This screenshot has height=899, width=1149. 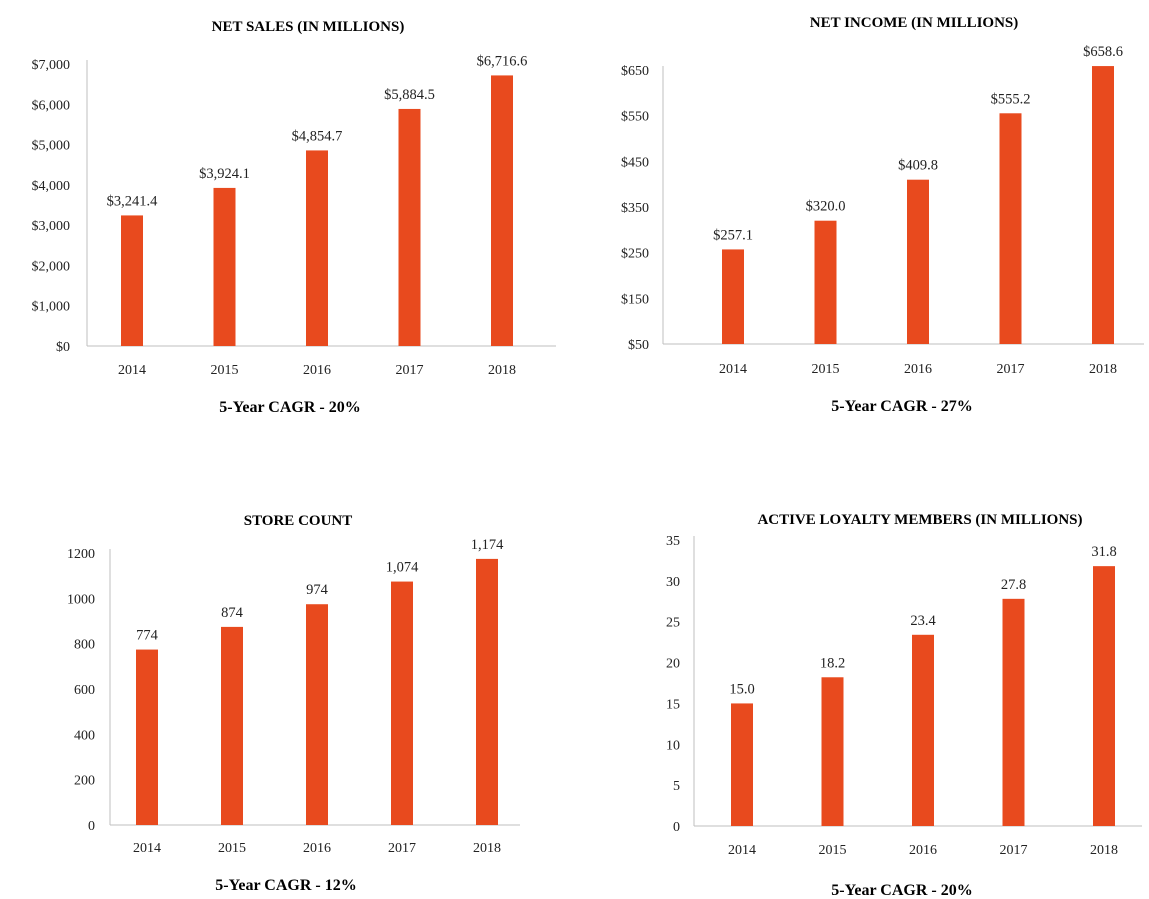 What do you see at coordinates (147, 636) in the screenshot?
I see `data-label: 774` at bounding box center [147, 636].